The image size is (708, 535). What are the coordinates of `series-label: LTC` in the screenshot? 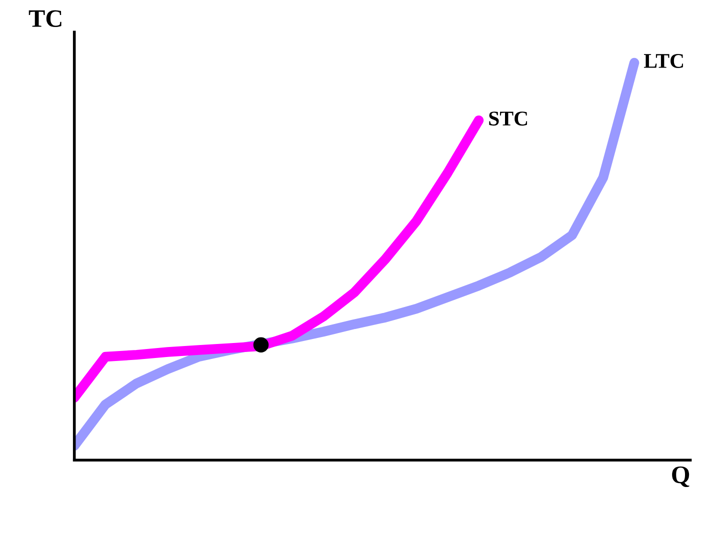 It's located at (663, 61).